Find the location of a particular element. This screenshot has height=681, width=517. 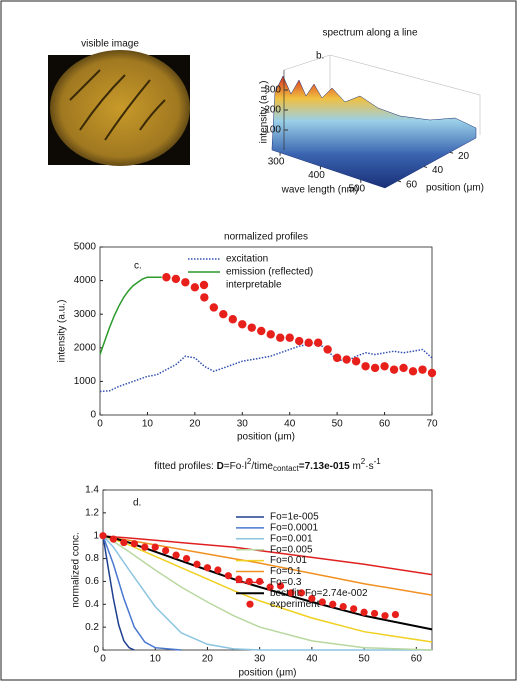

x-tick-label: 70 is located at coordinates (432, 424).